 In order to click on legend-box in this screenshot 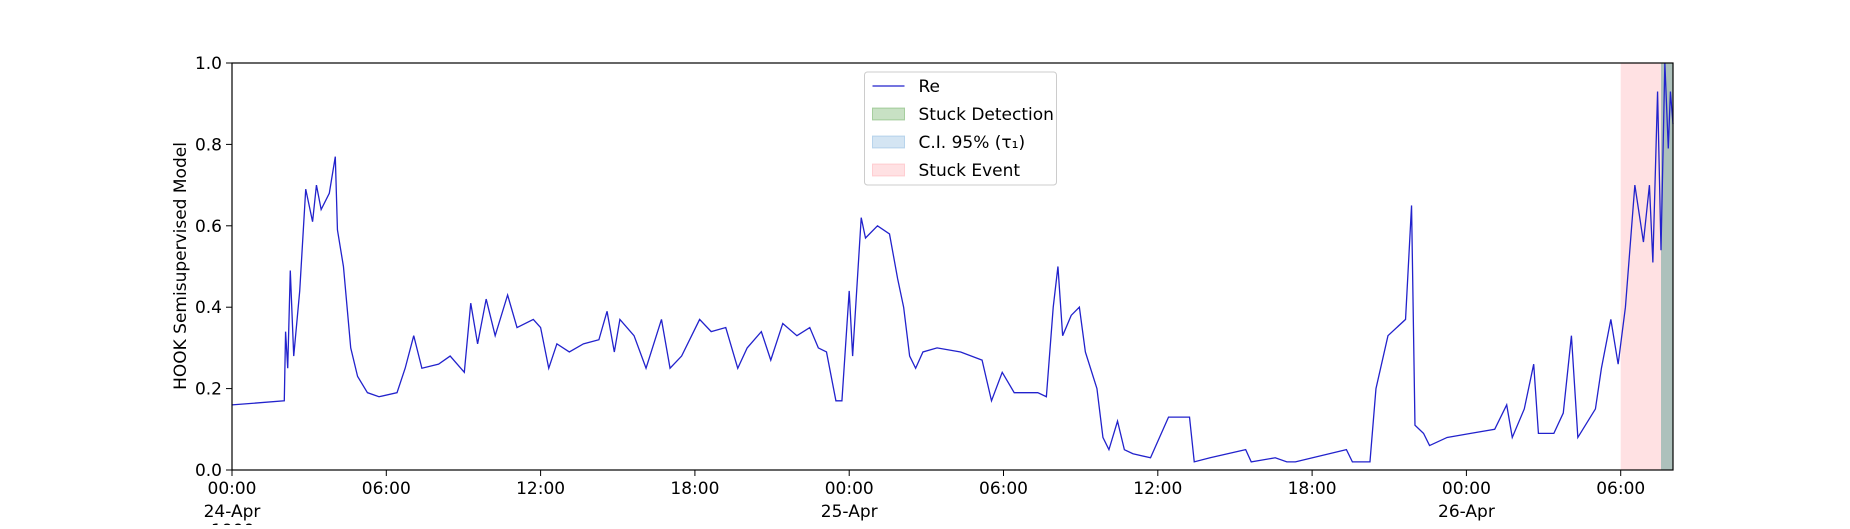, I will do `click(960, 128)`.